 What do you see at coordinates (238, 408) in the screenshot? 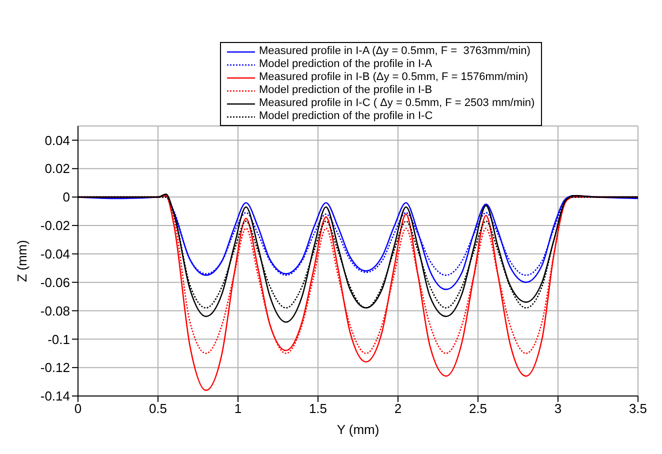
I see `x-tick-label: 1` at bounding box center [238, 408].